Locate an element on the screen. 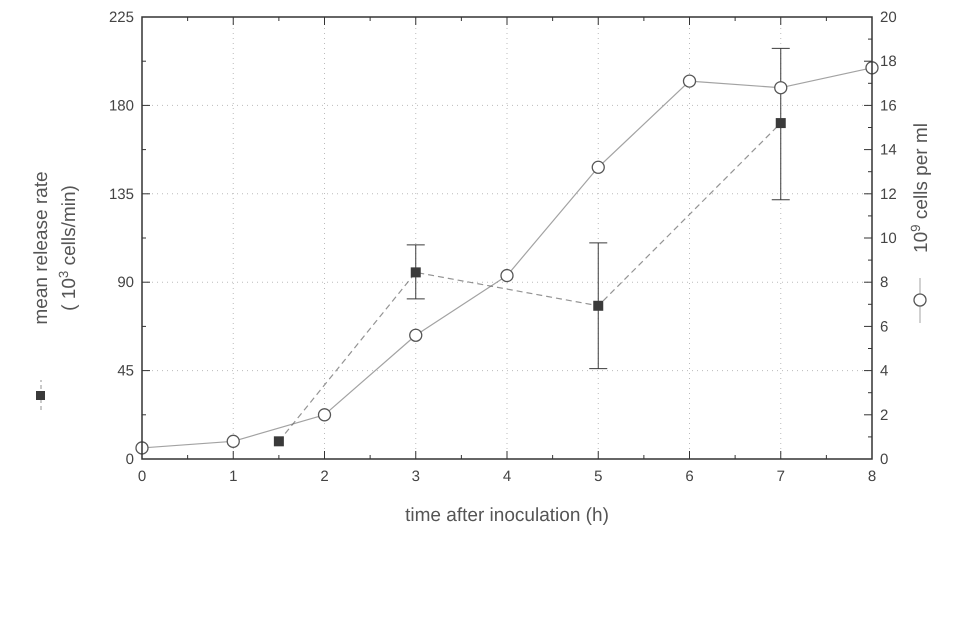  x-tick-label: 4 is located at coordinates (507, 476).